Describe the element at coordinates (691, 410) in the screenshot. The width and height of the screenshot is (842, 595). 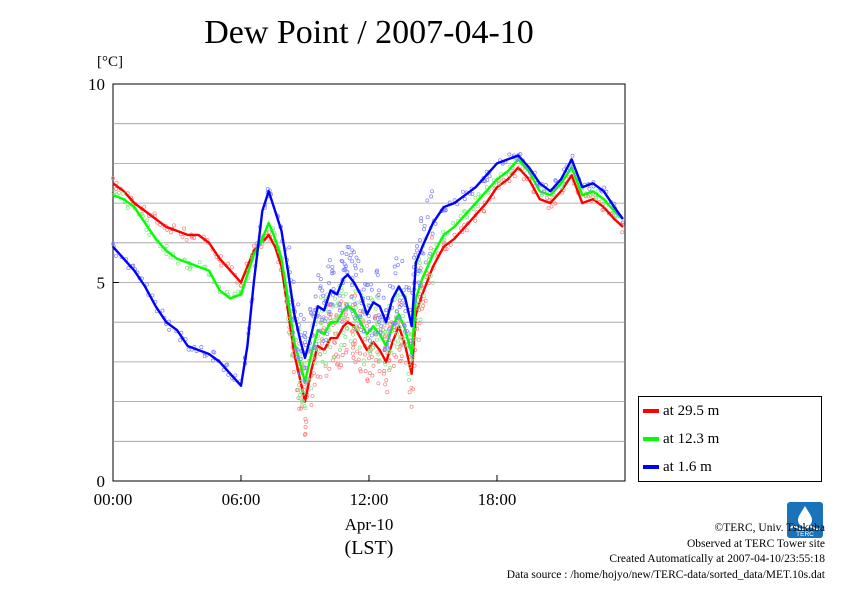
I see `legend-label: at 29.5 m` at that location.